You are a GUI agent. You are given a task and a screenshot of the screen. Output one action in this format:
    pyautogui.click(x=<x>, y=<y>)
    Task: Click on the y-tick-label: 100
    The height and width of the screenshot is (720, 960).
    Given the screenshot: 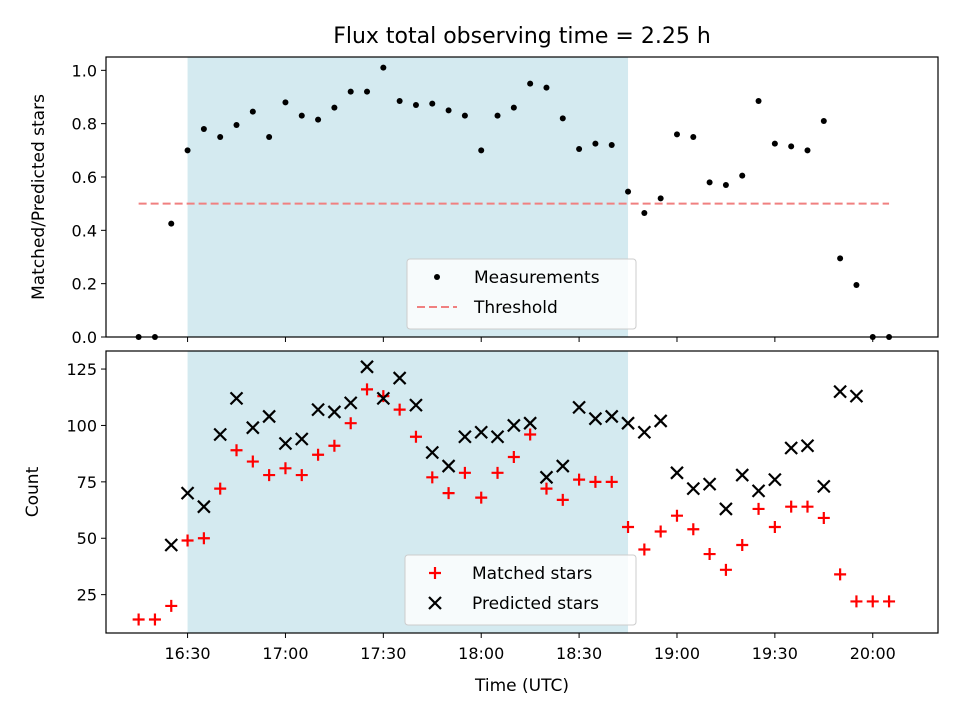 What is the action you would take?
    pyautogui.click(x=81, y=425)
    